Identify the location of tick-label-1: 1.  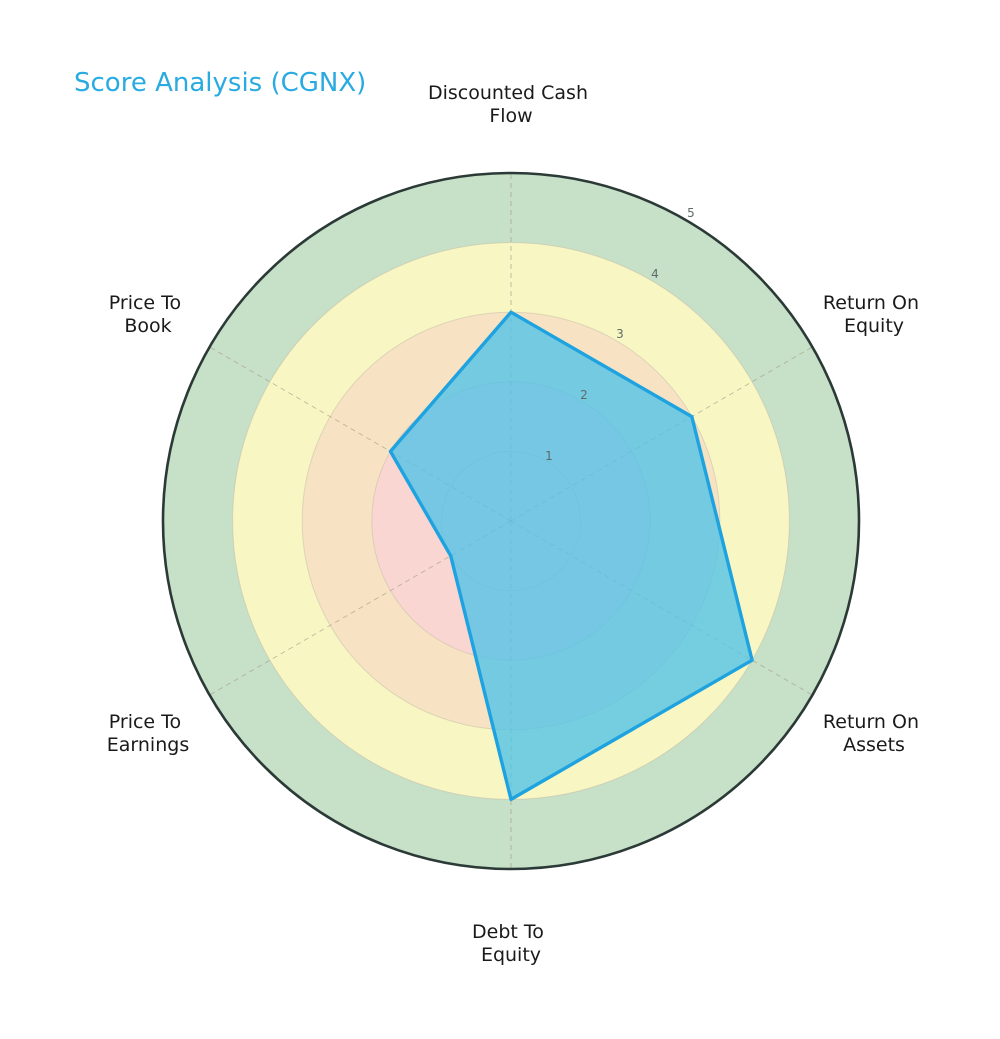
(549, 456).